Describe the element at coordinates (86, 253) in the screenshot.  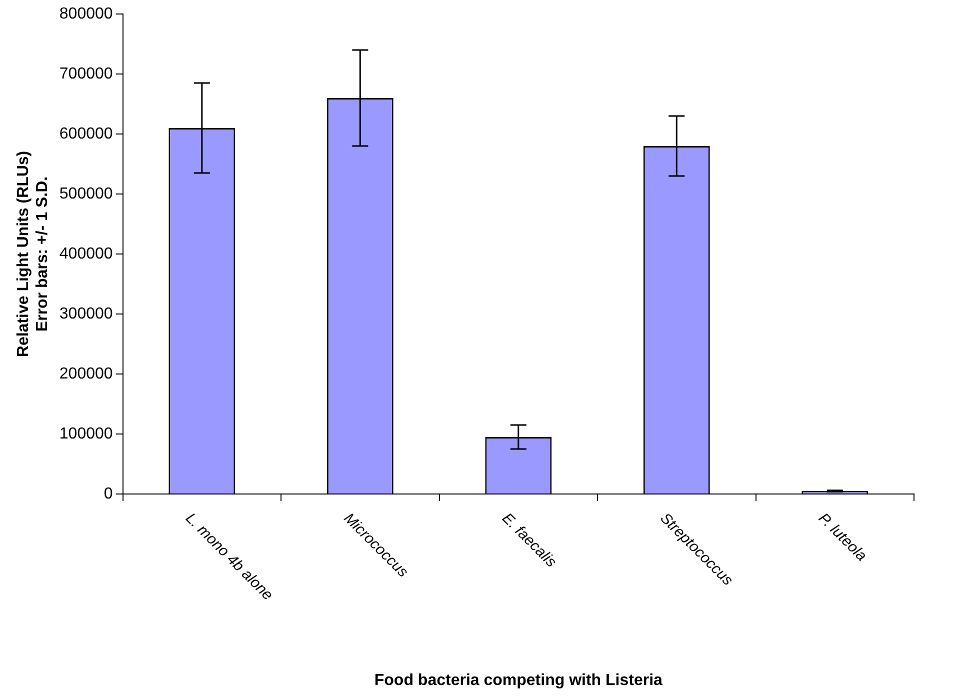
I see `y-tick-label: 400000` at that location.